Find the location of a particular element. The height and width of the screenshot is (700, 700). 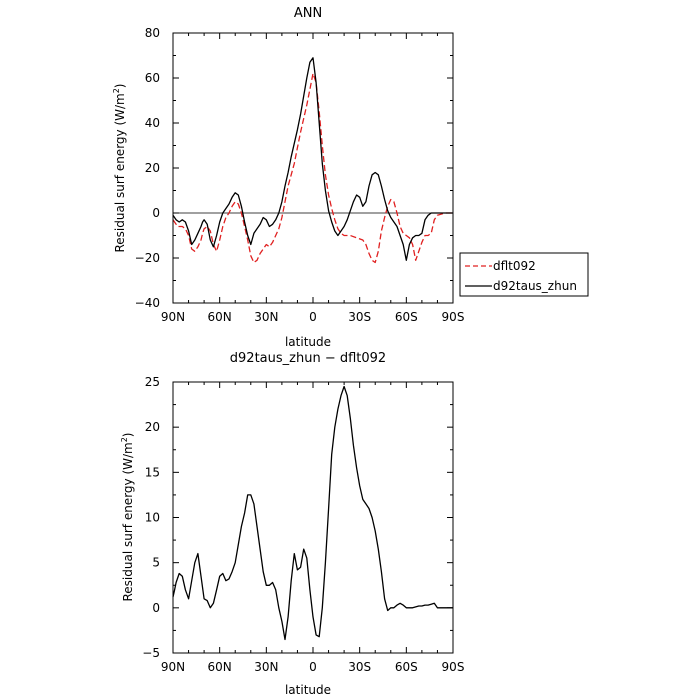

dflt092-series-line is located at coordinates (312, 168).